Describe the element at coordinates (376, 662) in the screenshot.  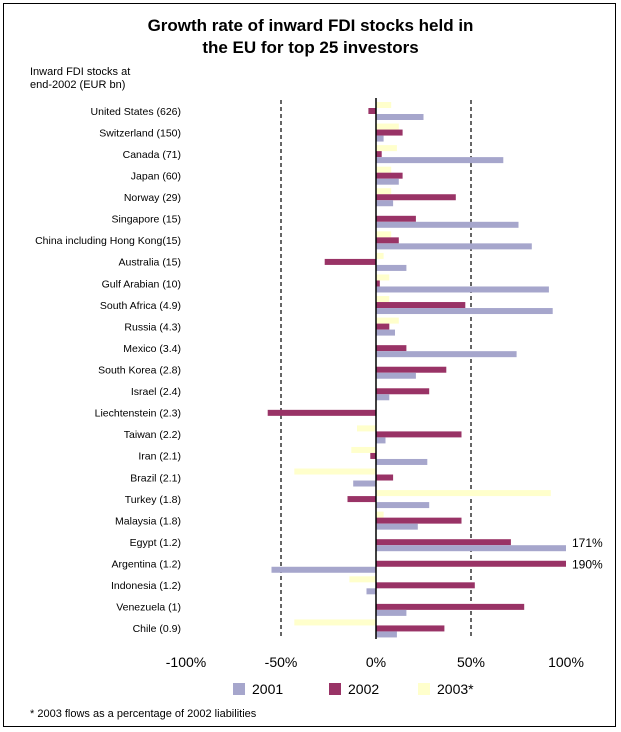
I see `x-tick-label-2: 0%` at that location.